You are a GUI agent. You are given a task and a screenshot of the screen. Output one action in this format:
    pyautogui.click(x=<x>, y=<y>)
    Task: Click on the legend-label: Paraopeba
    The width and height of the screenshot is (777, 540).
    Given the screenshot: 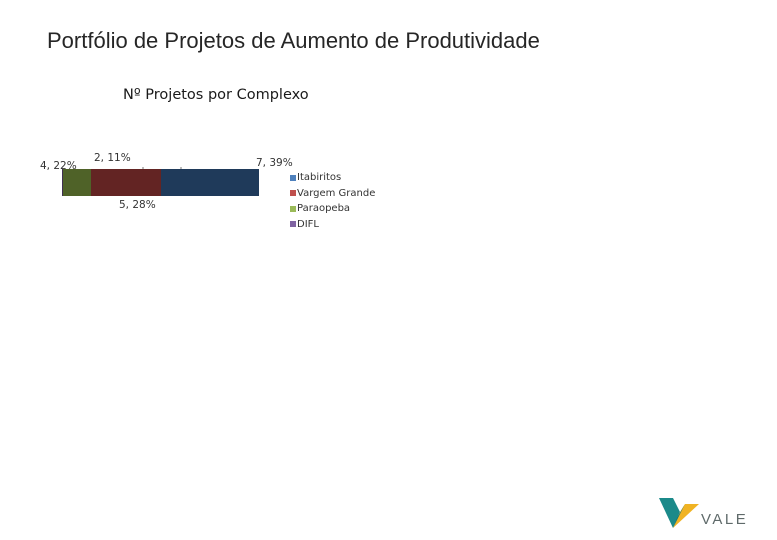 What is the action you would take?
    pyautogui.click(x=324, y=209)
    